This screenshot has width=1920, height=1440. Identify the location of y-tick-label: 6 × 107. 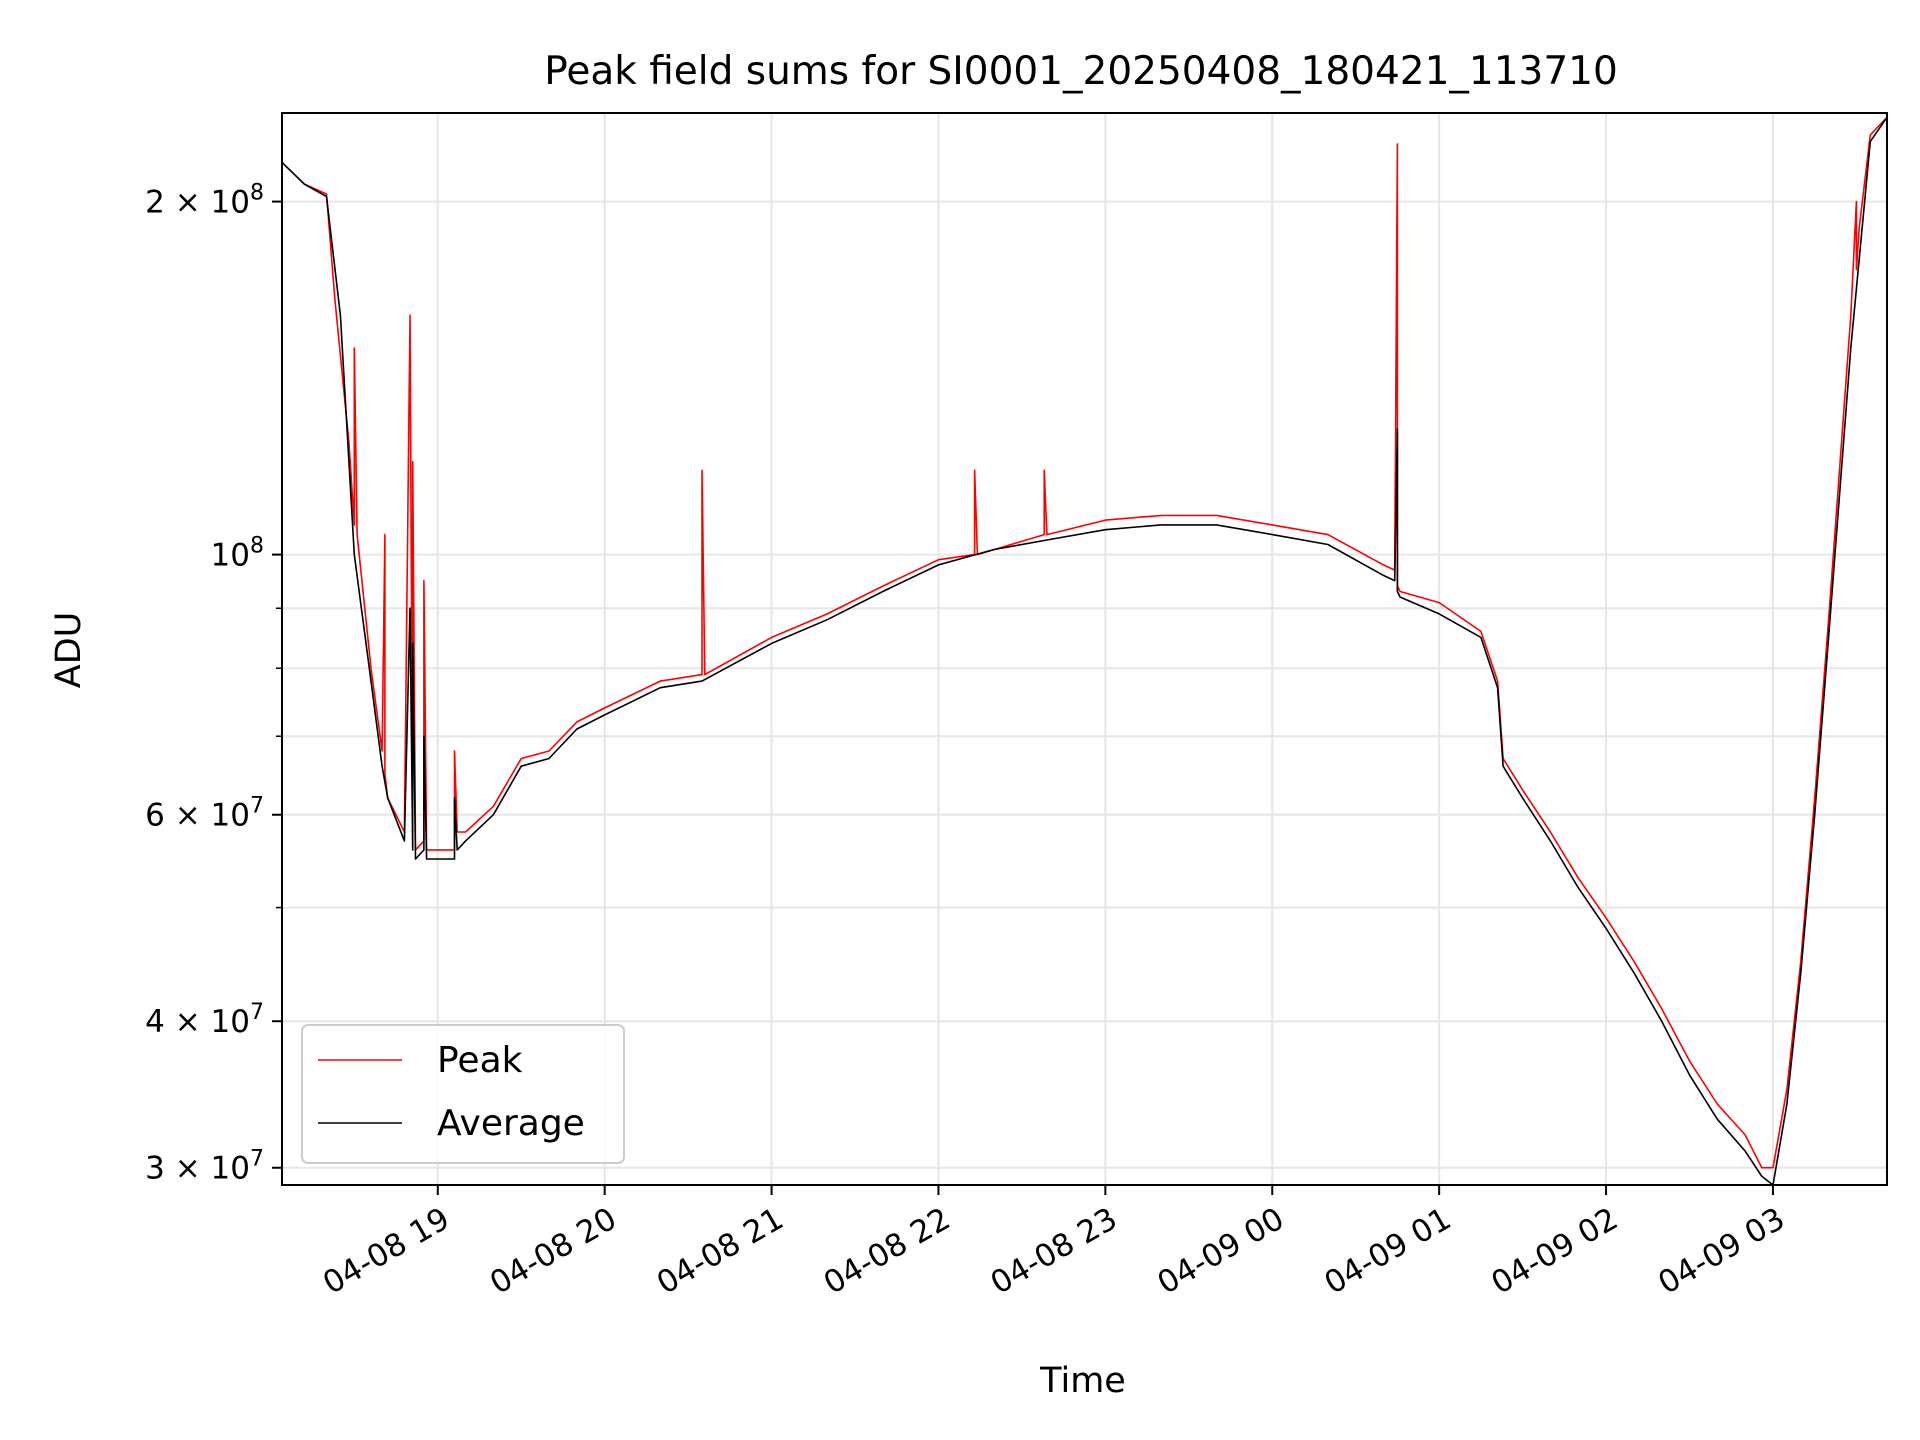
(204, 814).